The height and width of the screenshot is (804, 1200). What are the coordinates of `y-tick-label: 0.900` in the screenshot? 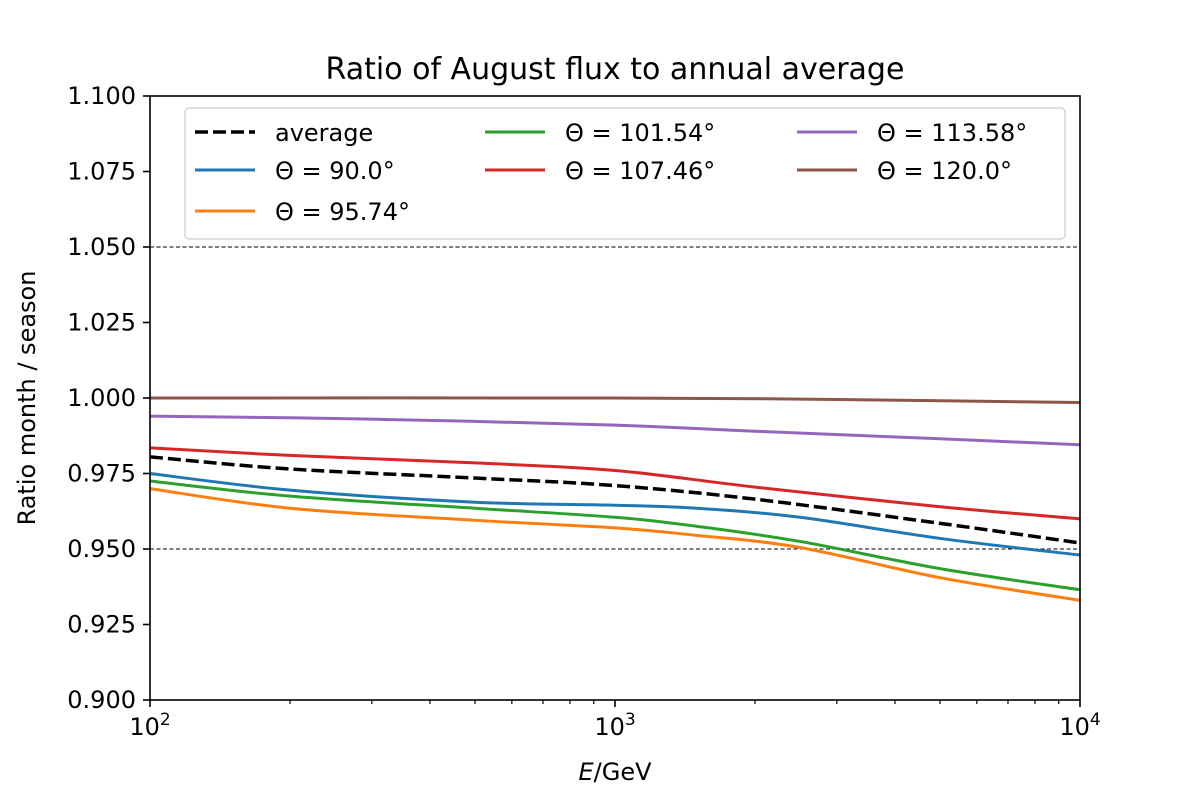 It's located at (101, 700).